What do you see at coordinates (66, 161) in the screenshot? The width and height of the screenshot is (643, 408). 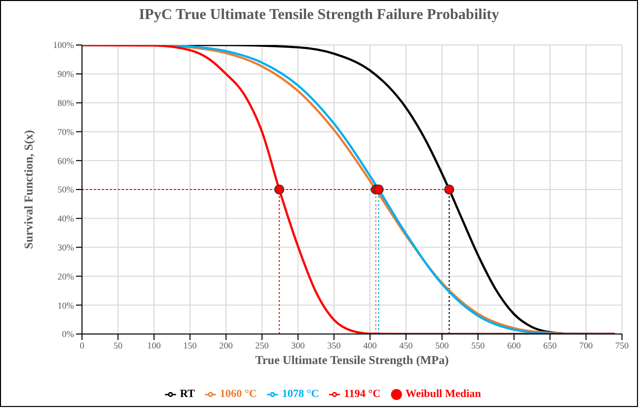 I see `y-tick-label: 60%` at bounding box center [66, 161].